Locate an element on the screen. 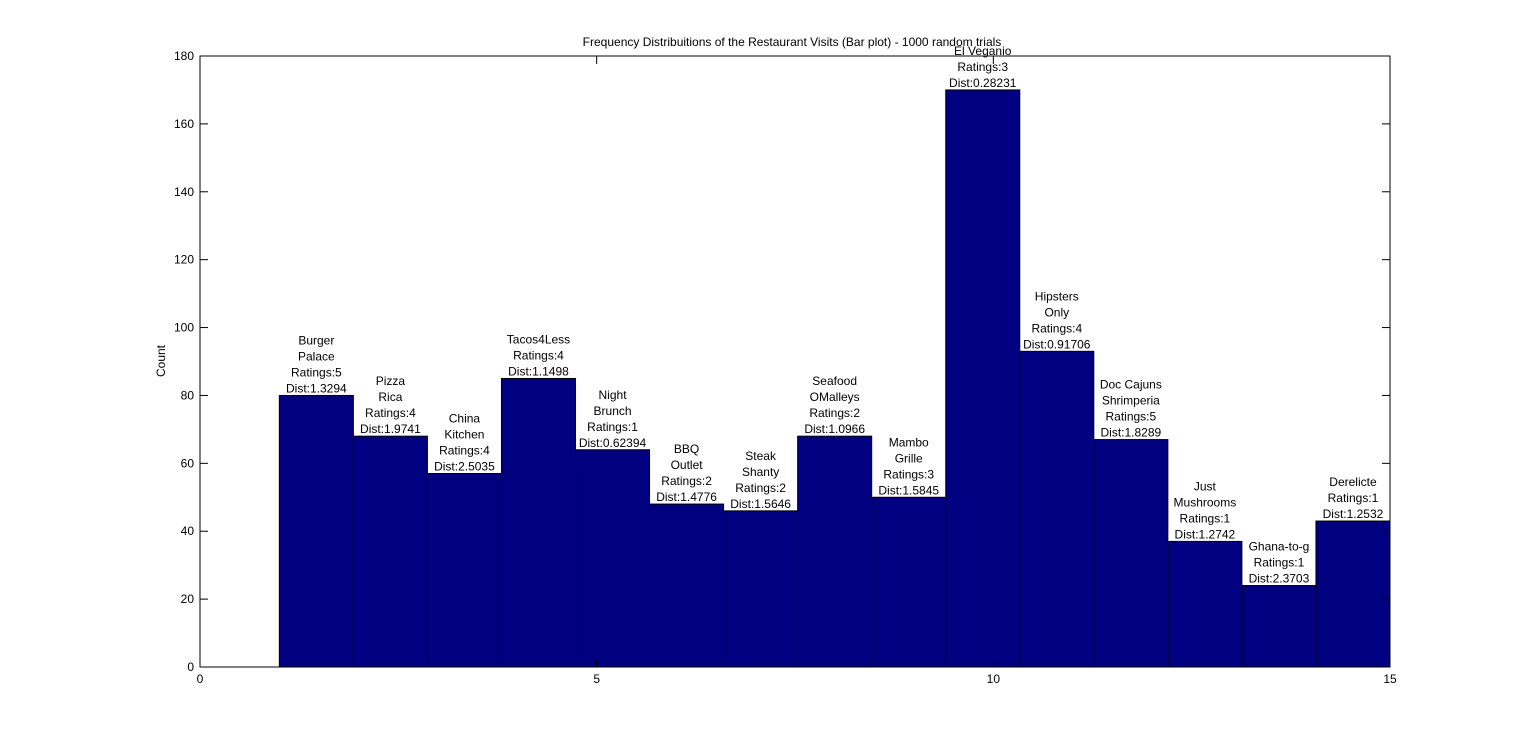  y-tick-label: 120 is located at coordinates (184, 260).